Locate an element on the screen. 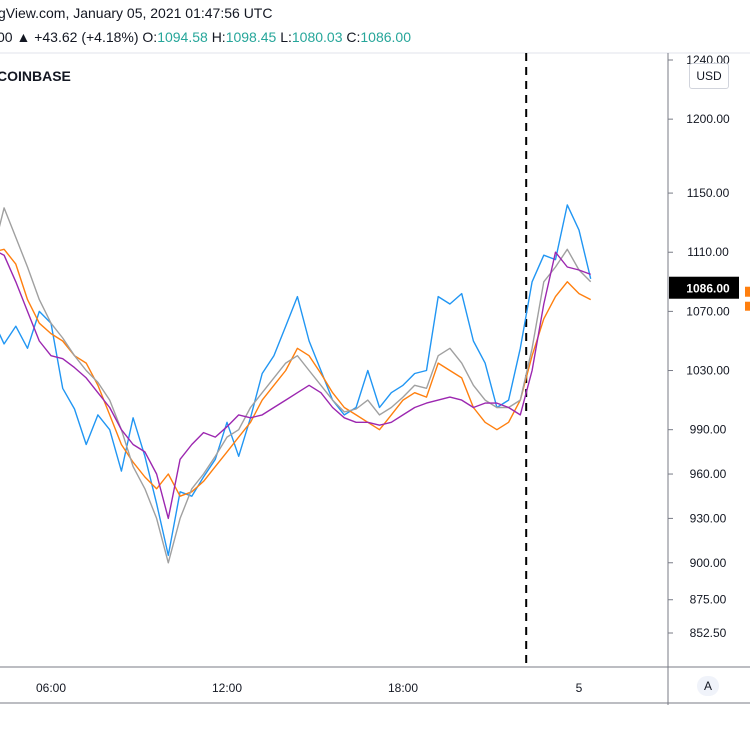  exchange-label: COINBASE is located at coordinates (35, 76).